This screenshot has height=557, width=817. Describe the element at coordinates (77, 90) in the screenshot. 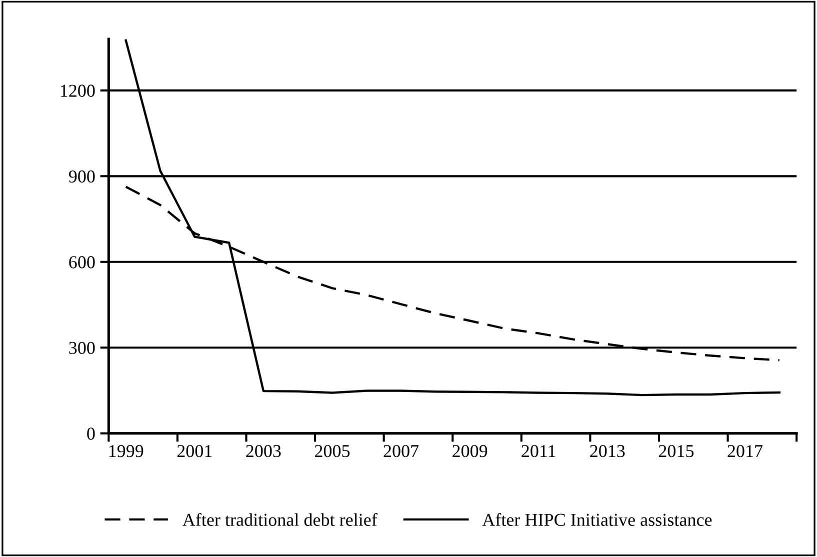

I see `y-tick-label: 1200` at that location.